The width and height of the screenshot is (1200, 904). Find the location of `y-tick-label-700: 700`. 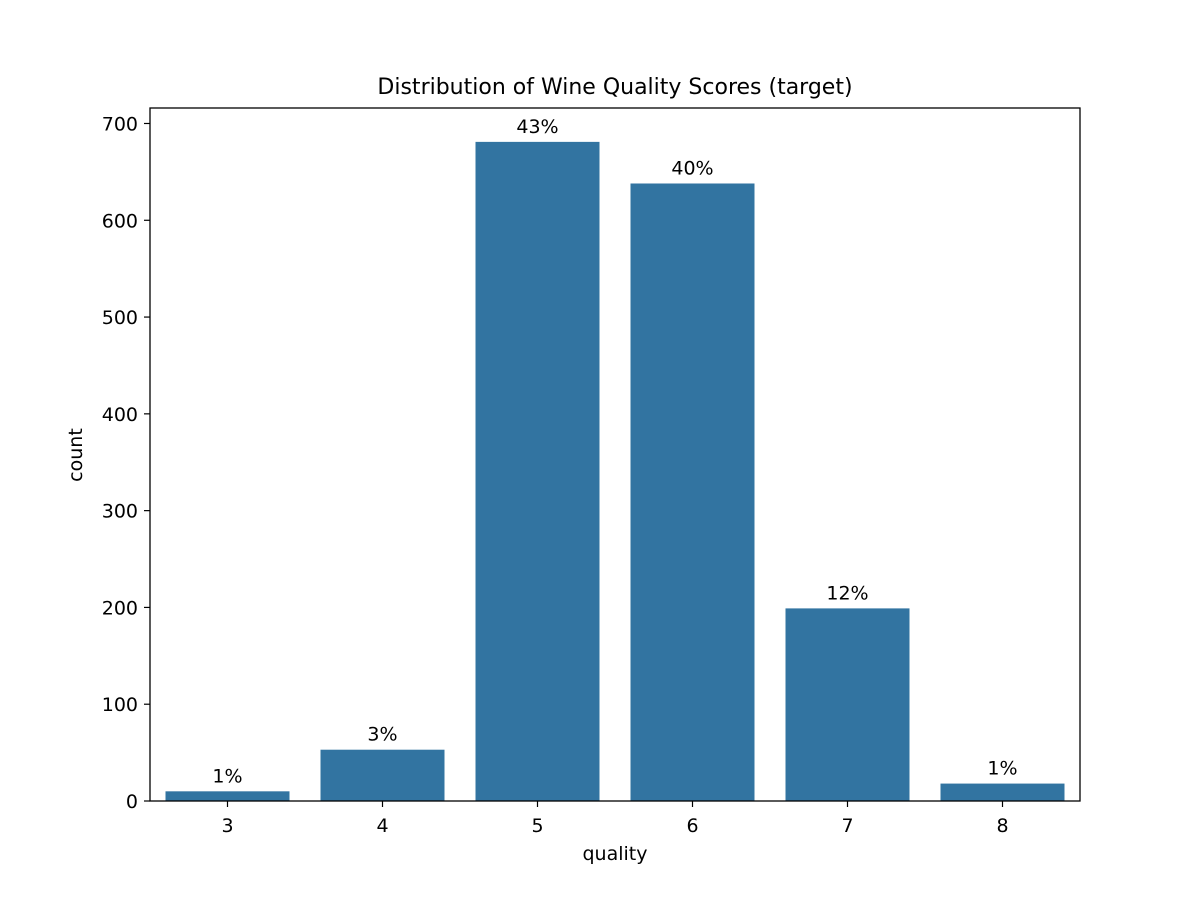

y-tick-label-700: 700 is located at coordinates (120, 124).